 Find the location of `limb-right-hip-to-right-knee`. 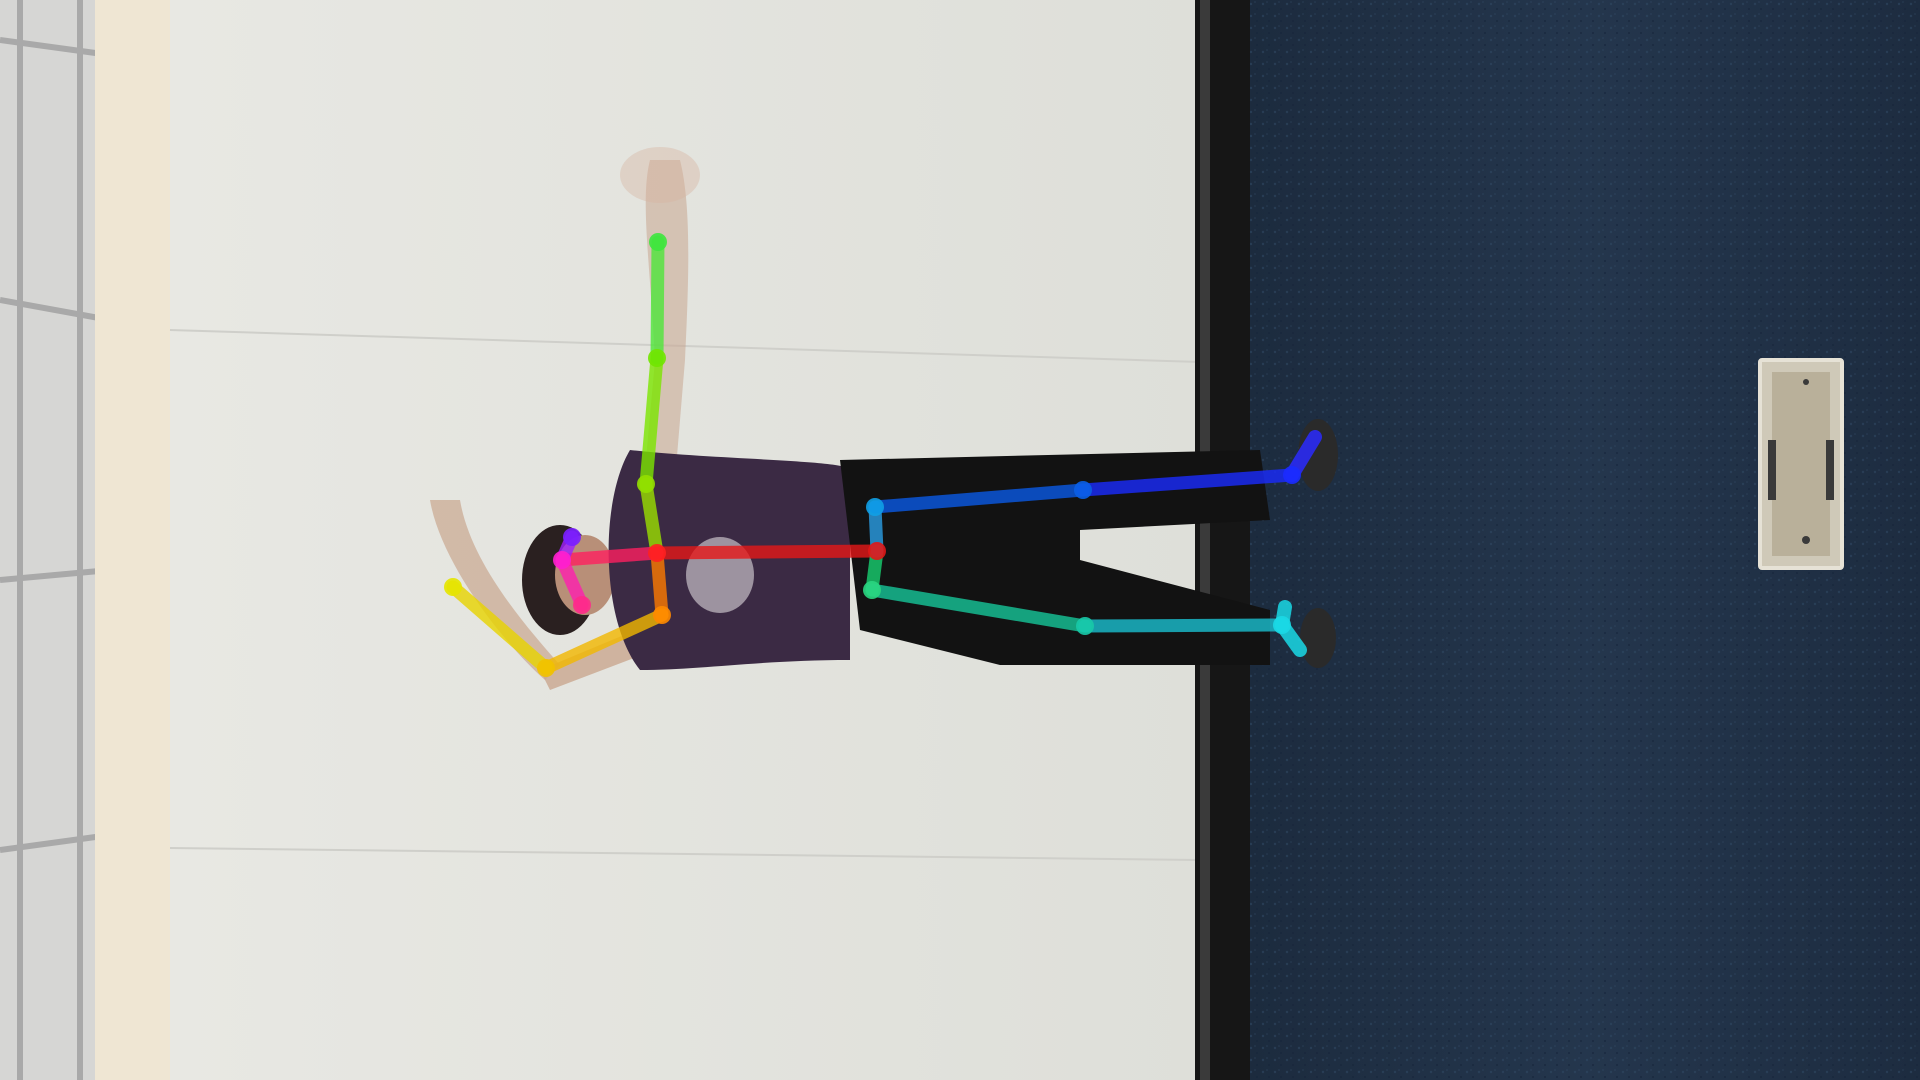

limb-right-hip-to-right-knee is located at coordinates (978, 608).